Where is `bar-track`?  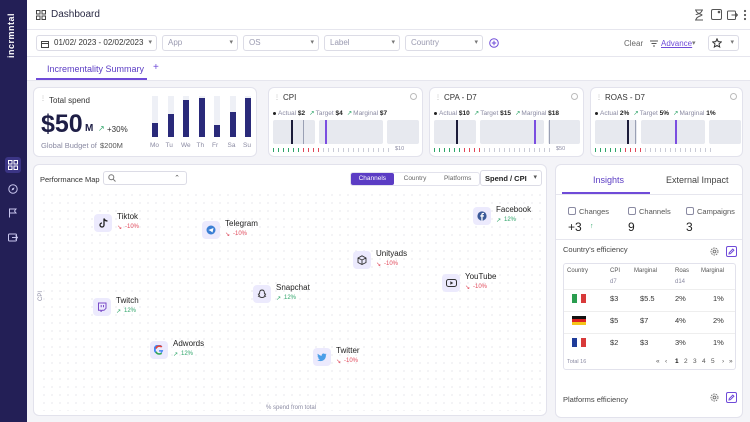 bar-track is located at coordinates (155, 116).